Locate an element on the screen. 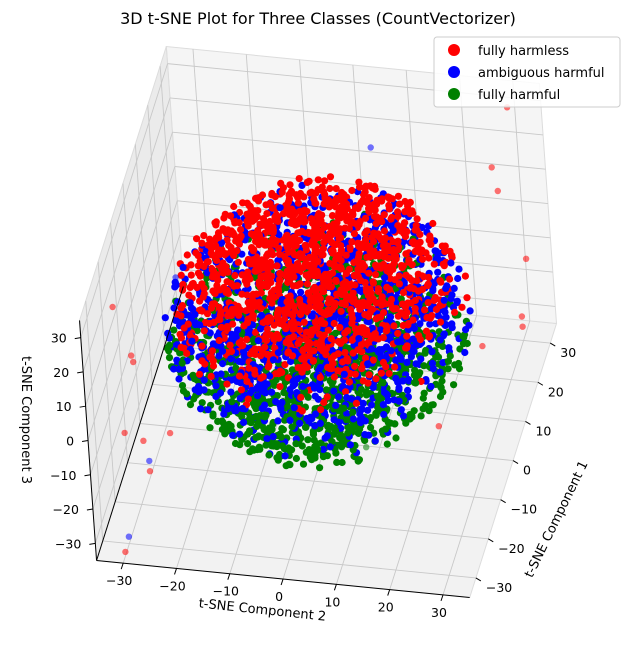  legend-label-ambiguous-harmful: ambiguous harmful is located at coordinates (541, 73).